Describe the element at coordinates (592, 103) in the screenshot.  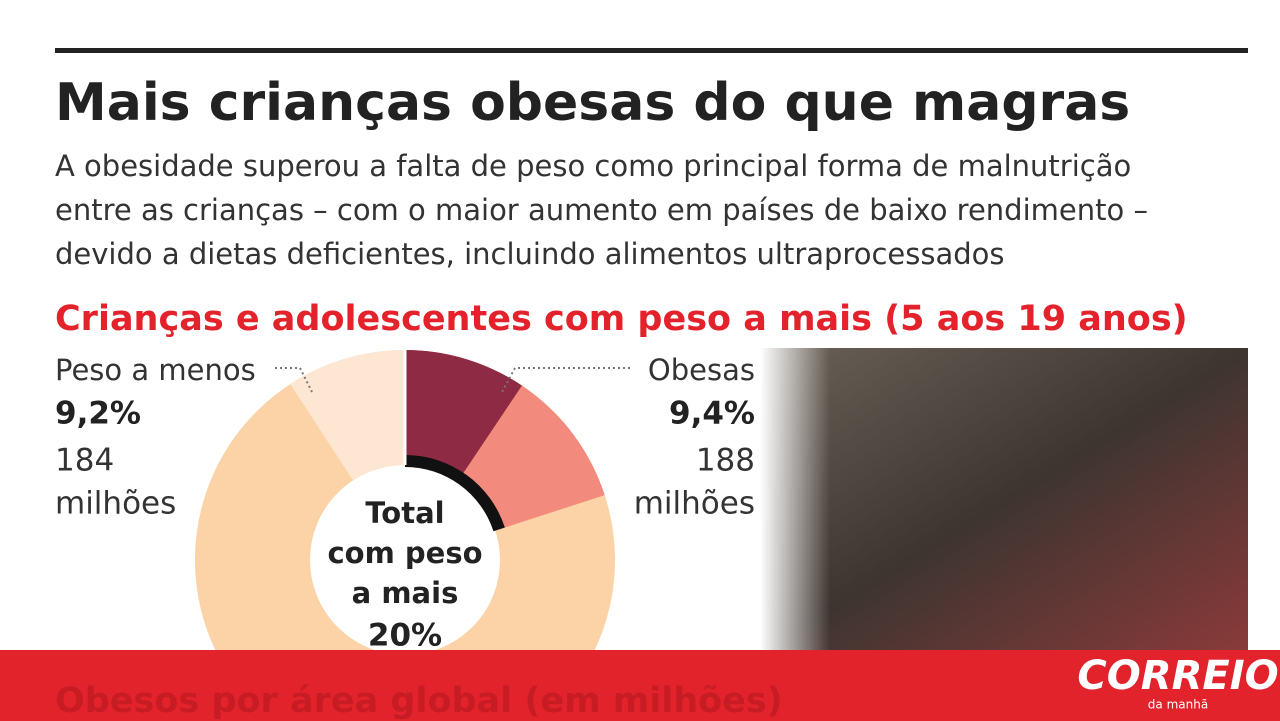
I see `title: Mais crianças obesas do que magras` at that location.